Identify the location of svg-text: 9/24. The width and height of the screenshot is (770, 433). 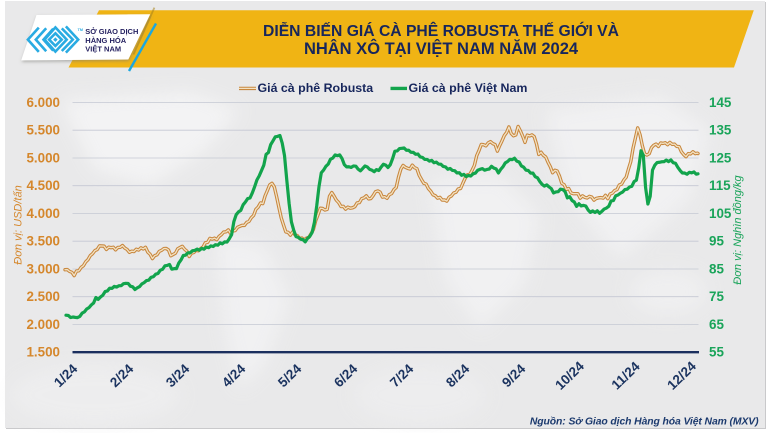
(514, 375).